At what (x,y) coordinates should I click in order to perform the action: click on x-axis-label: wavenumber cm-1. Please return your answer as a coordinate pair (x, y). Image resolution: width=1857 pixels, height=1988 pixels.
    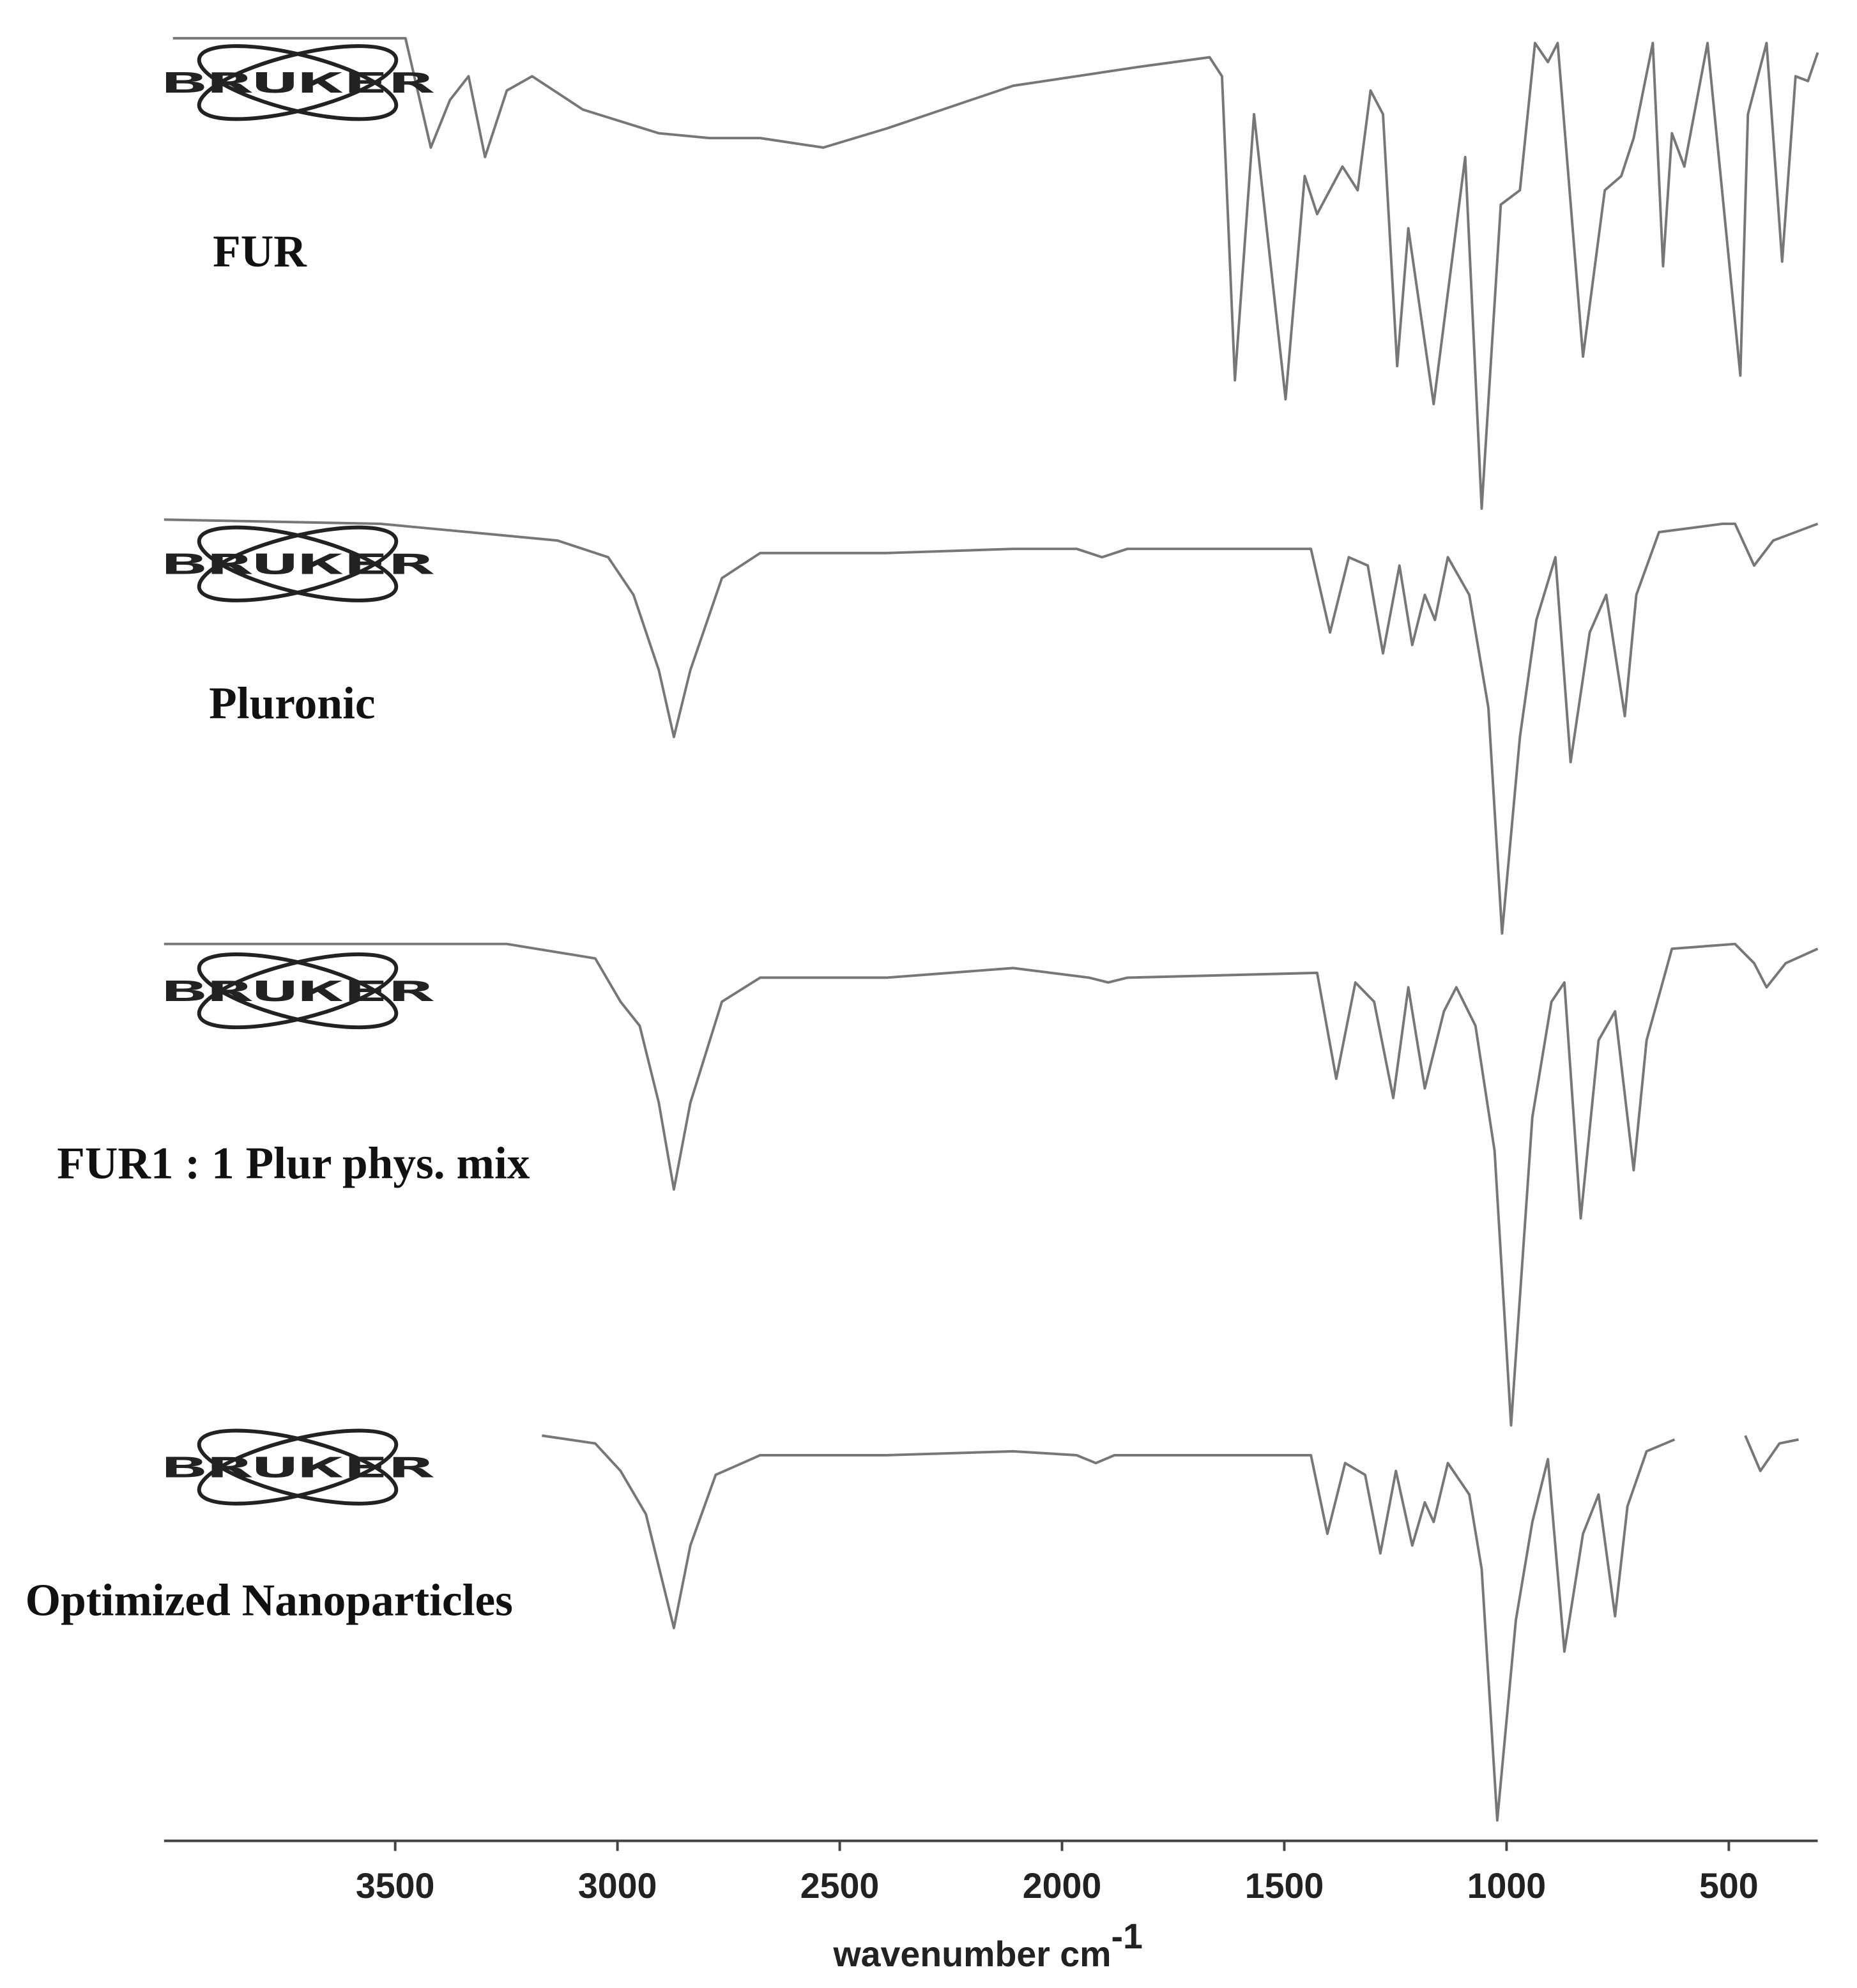
    Looking at the image, I should click on (987, 1945).